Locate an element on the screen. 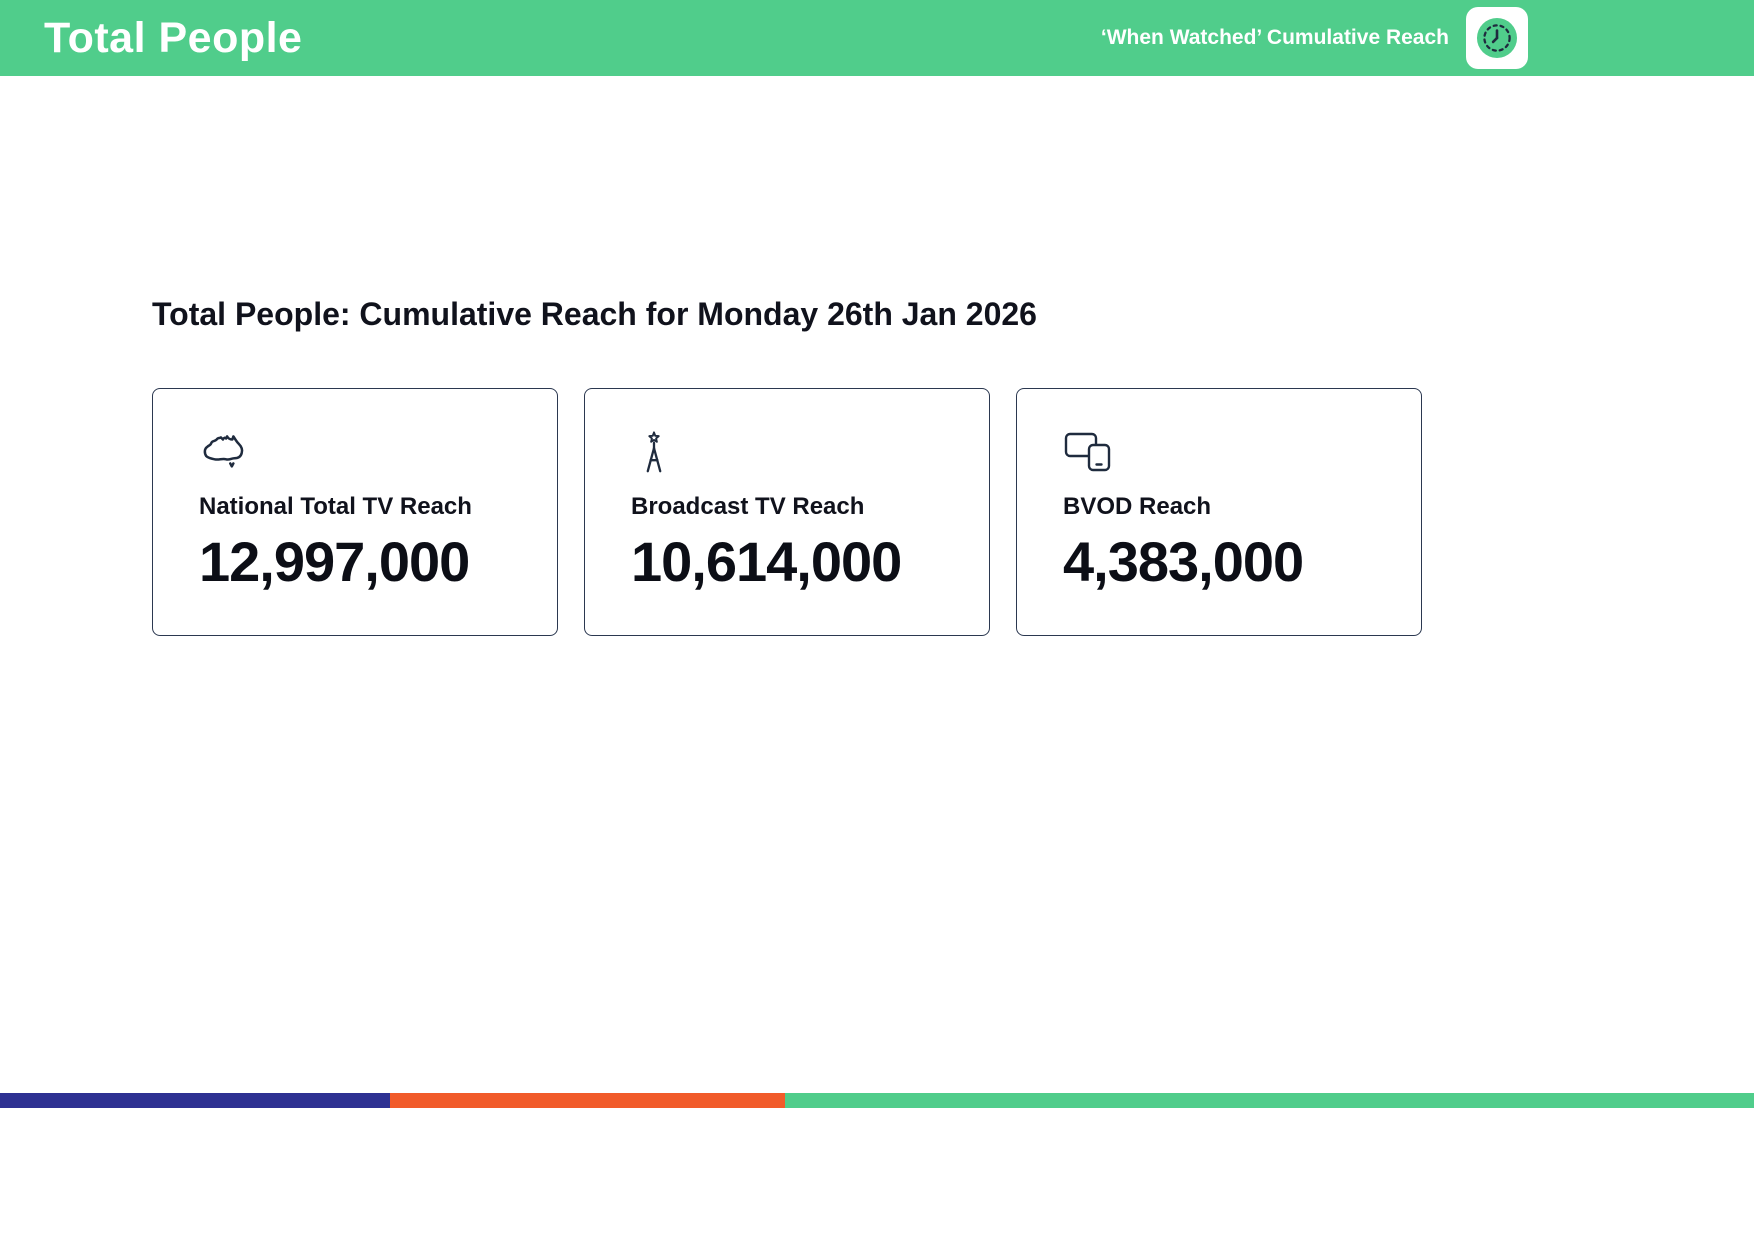 The image size is (1754, 1241). stat-card-national-total-tv: National Total TV Reach 12,997,000 is located at coordinates (355, 512).